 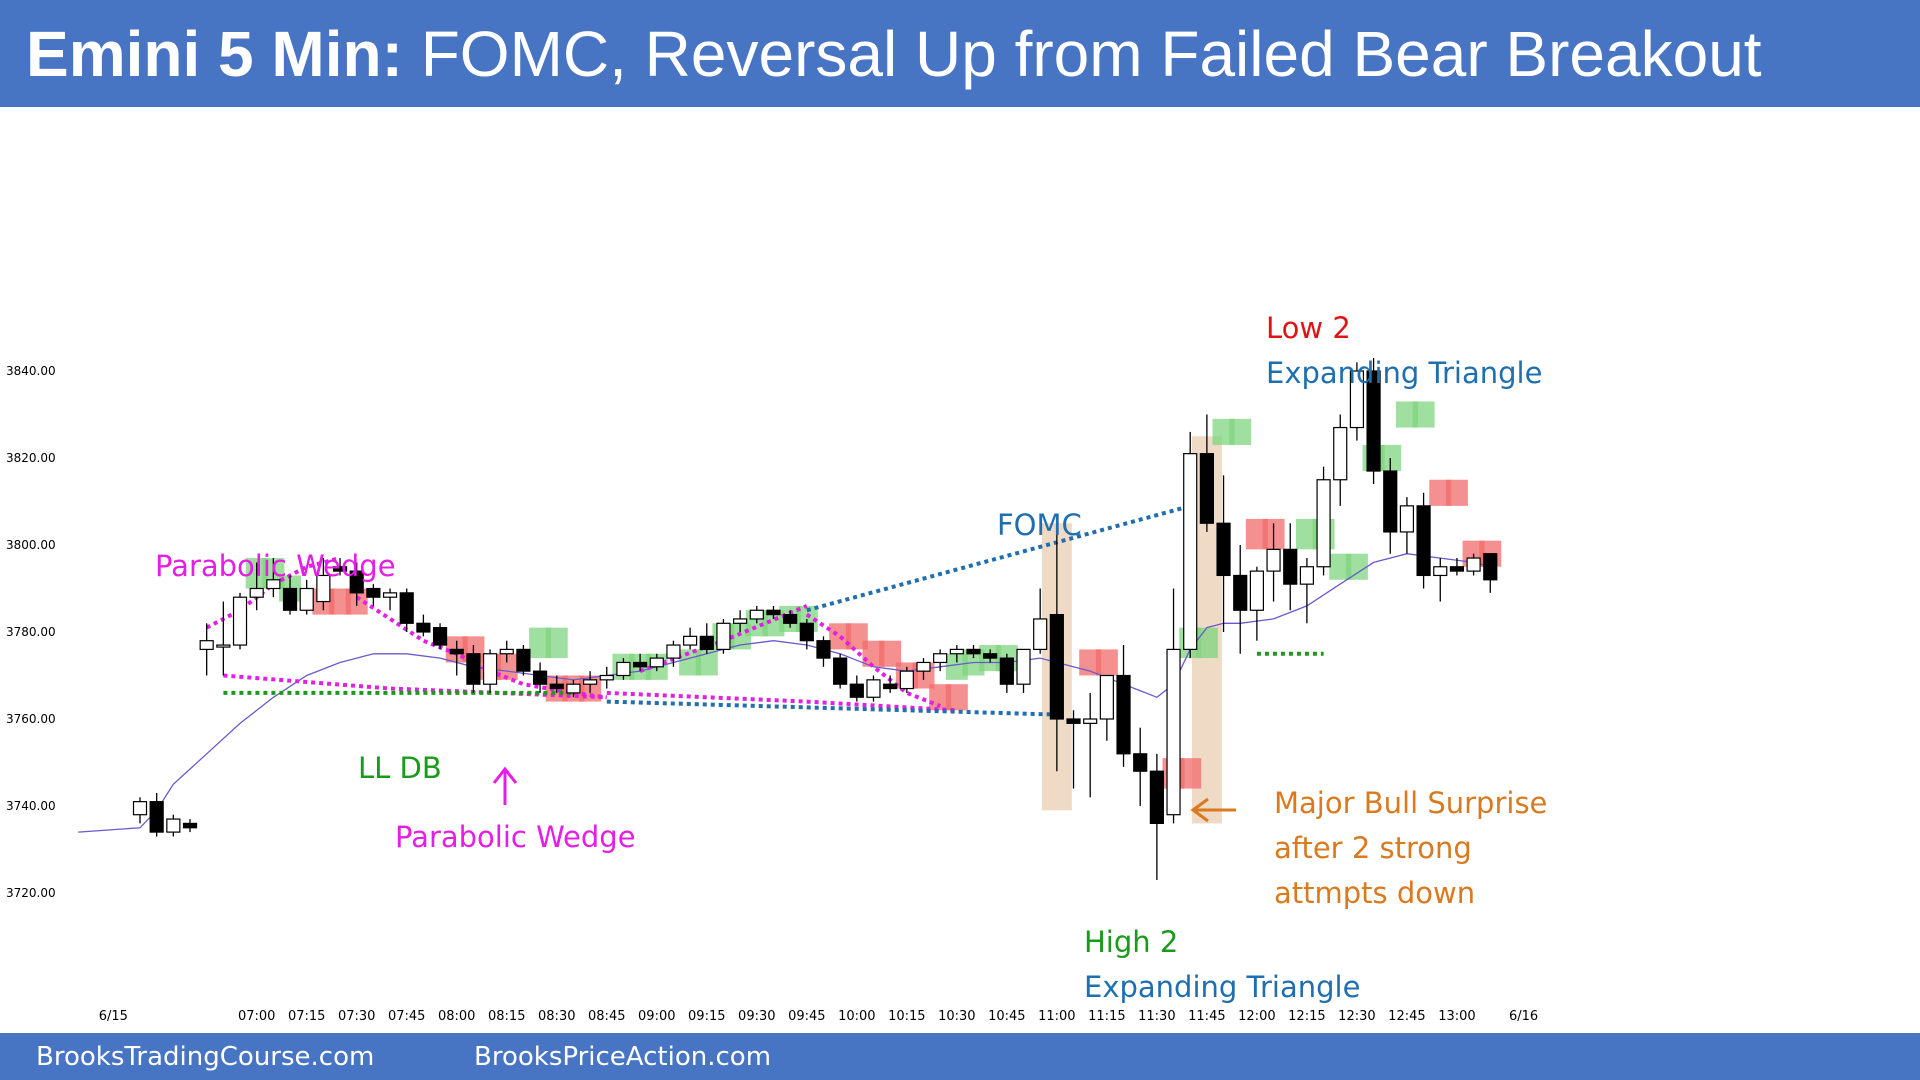 What do you see at coordinates (1007, 556) in the screenshot?
I see `trendline-upper-trend` at bounding box center [1007, 556].